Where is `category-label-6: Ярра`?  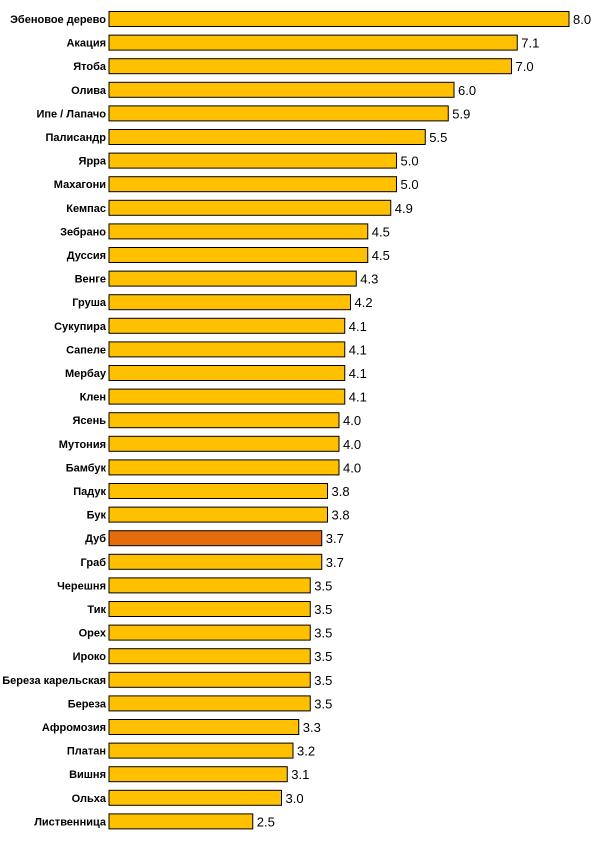
category-label-6: Ярра is located at coordinates (93, 162).